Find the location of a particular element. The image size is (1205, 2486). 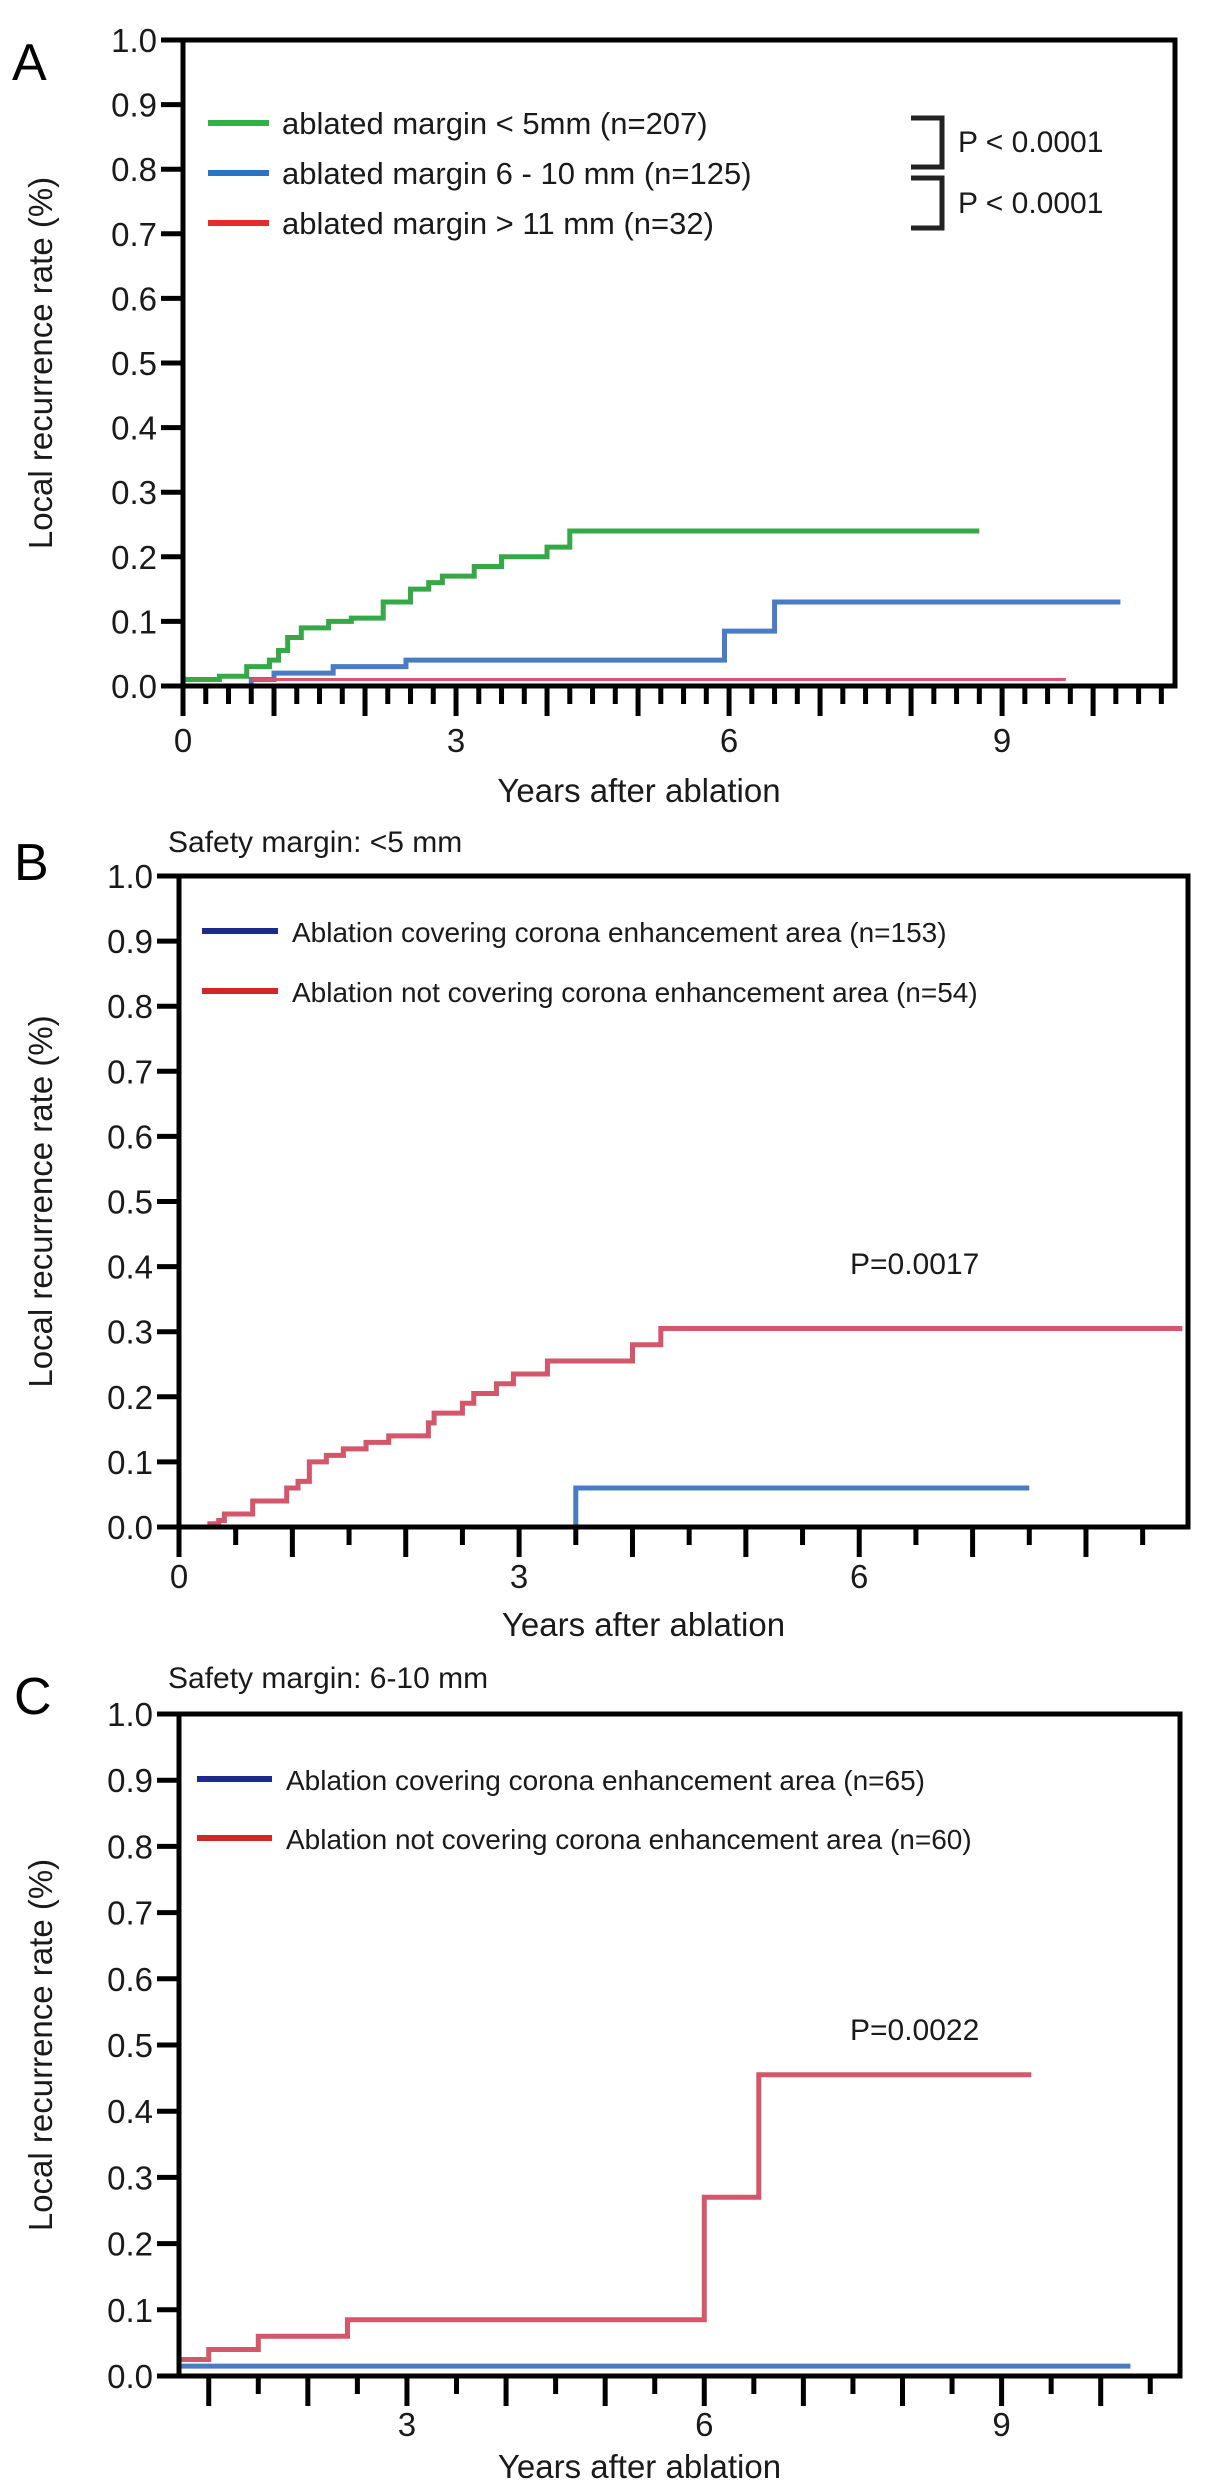

panel-title: Safety margin: 6-10 mm is located at coordinates (328, 1678).